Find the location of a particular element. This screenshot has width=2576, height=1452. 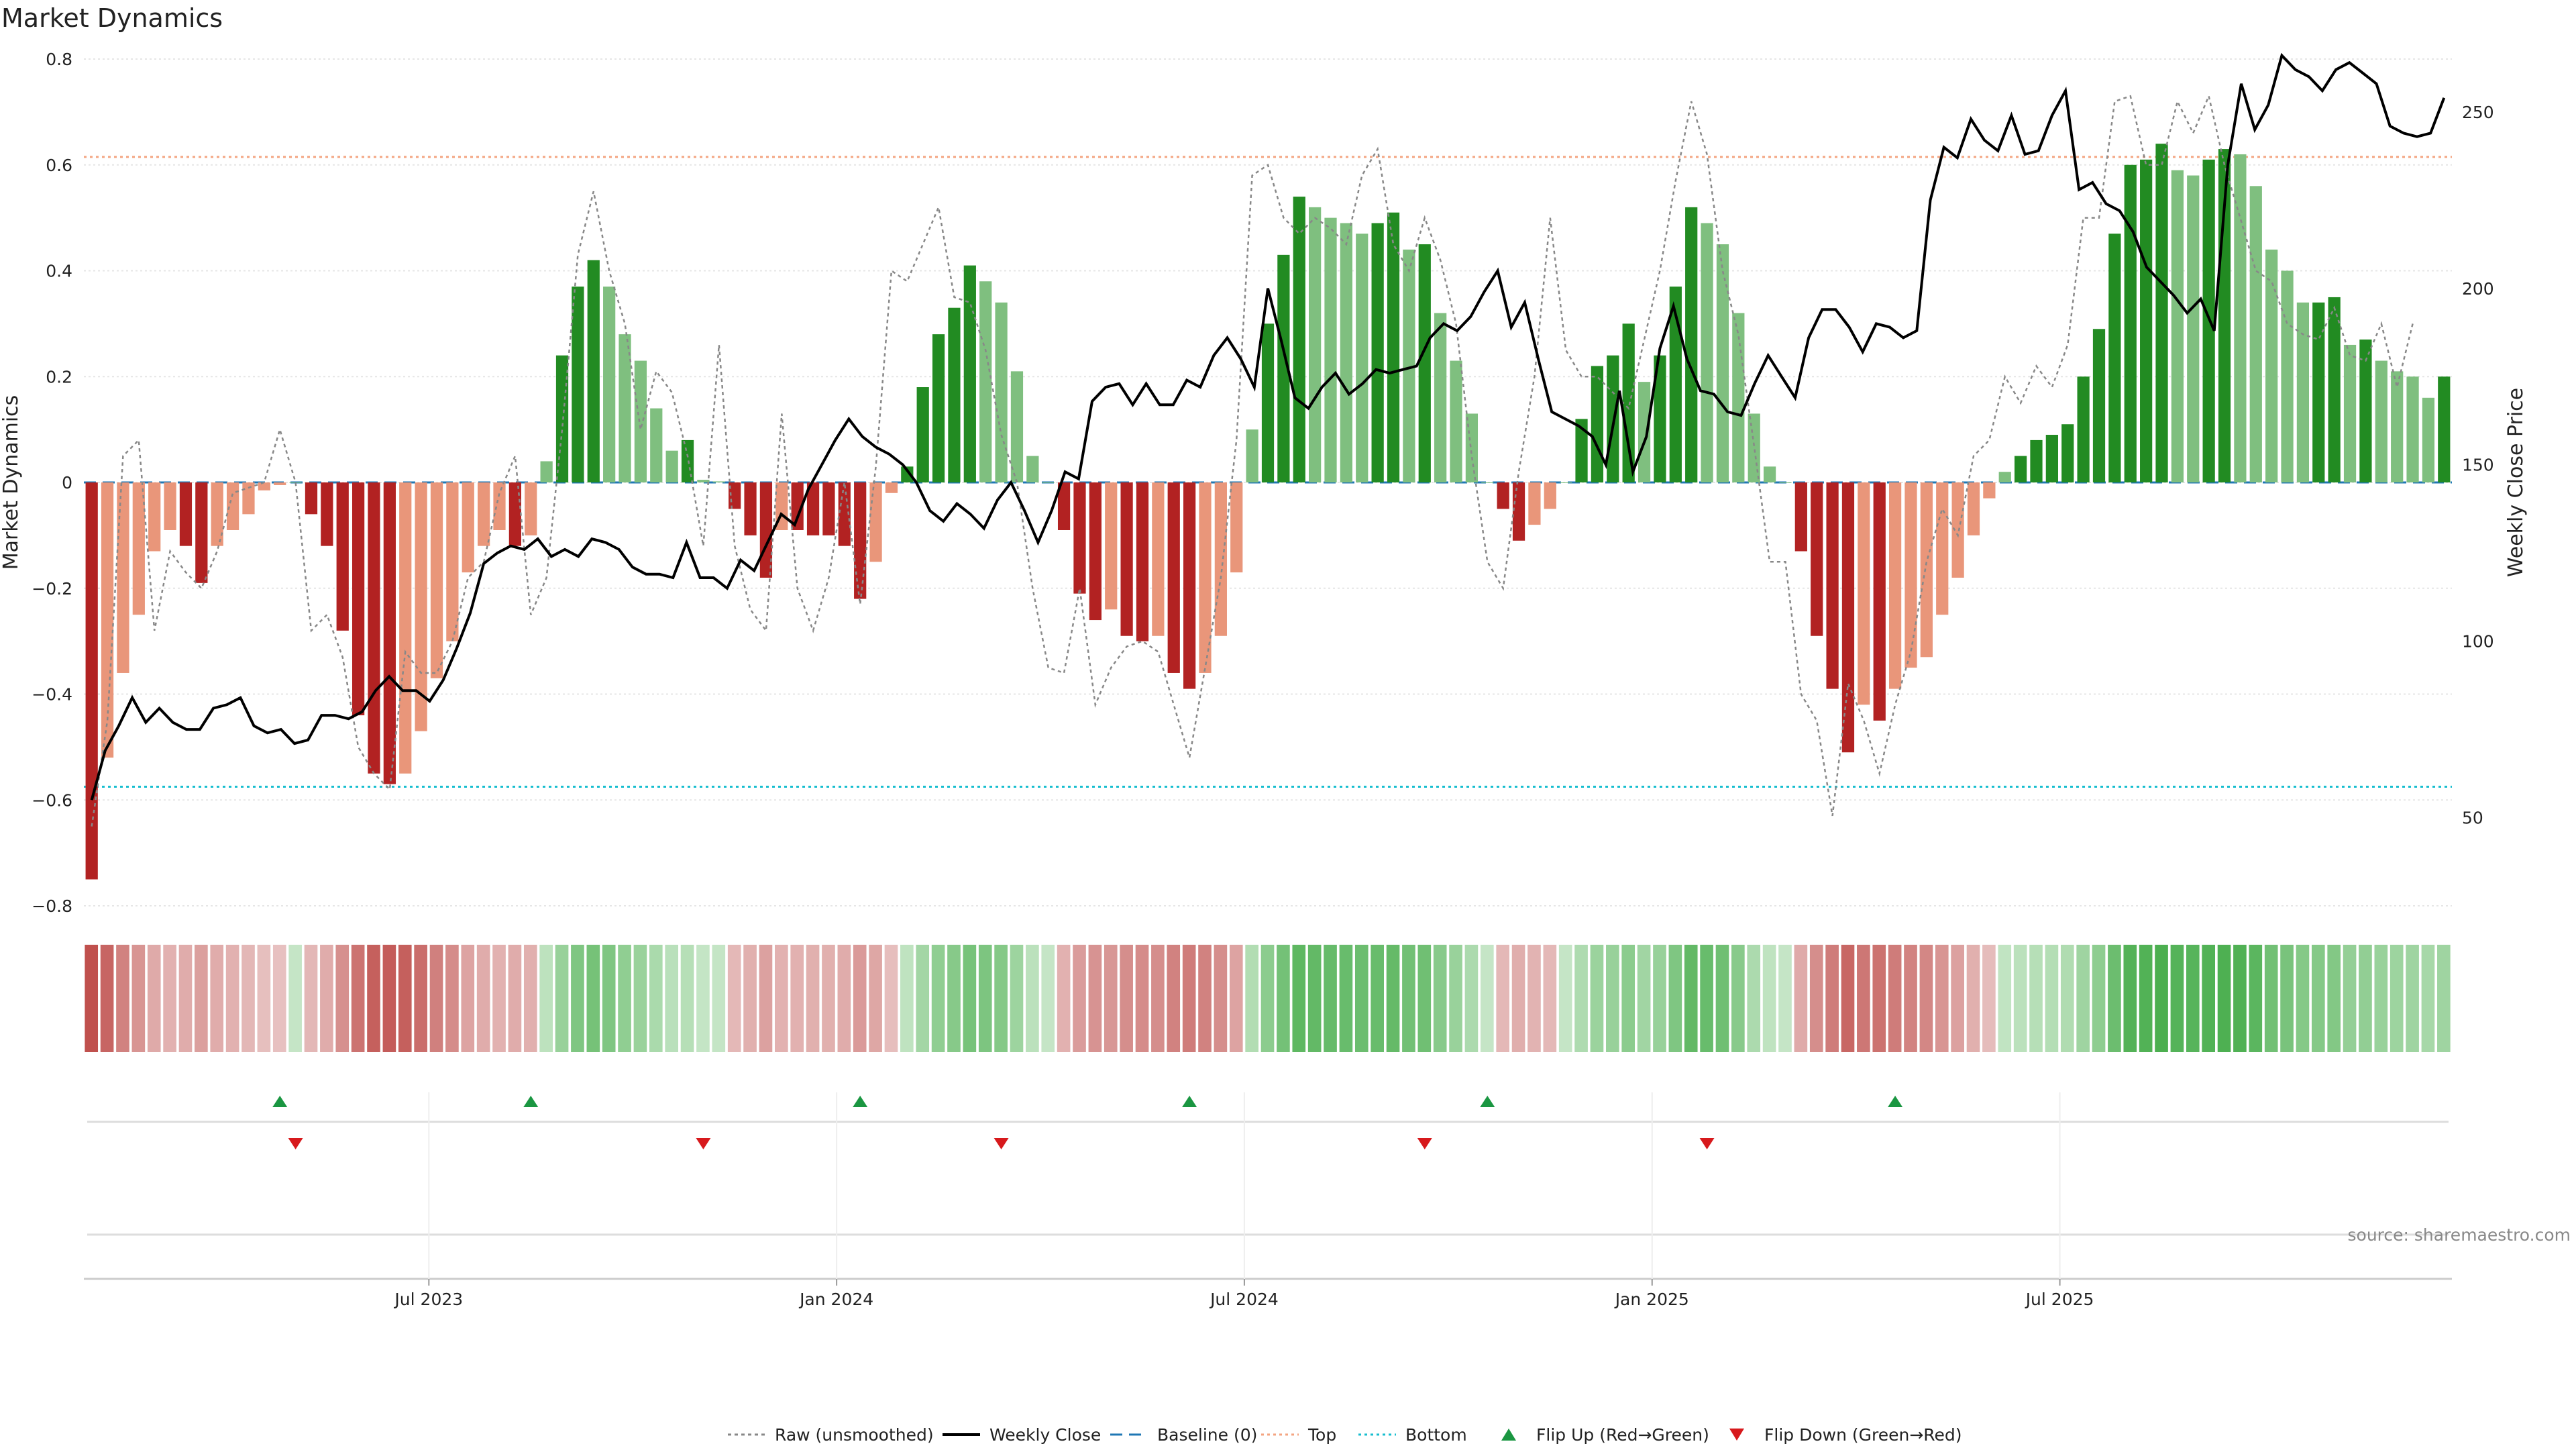

legend-label: Top is located at coordinates (1321, 1435).